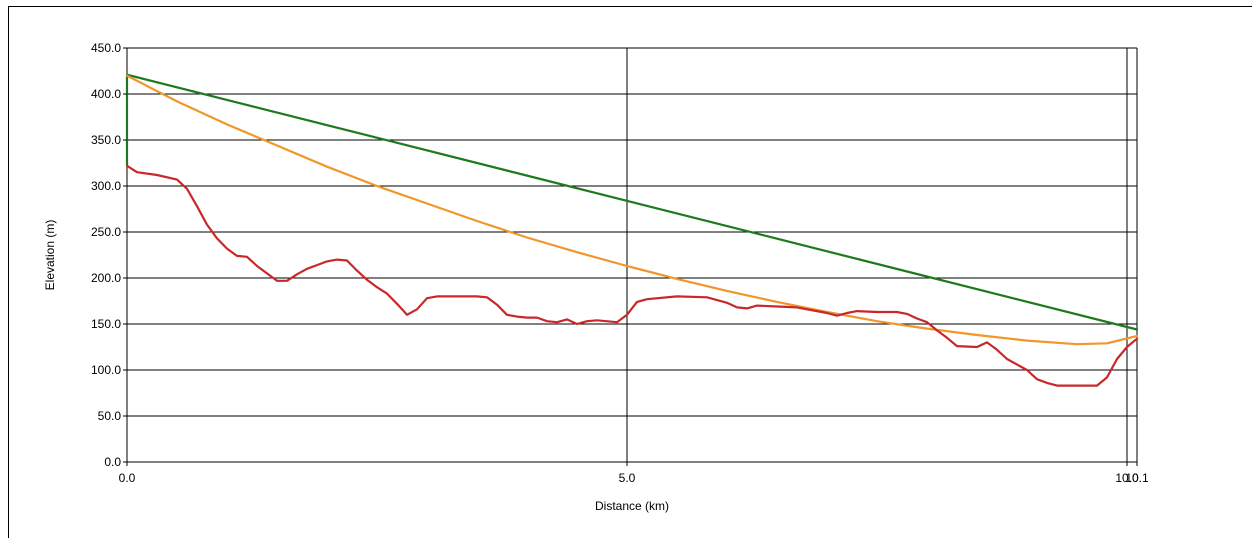 The height and width of the screenshot is (538, 1252). I want to click on y-tick-label-8: 400.0, so click(106, 94).